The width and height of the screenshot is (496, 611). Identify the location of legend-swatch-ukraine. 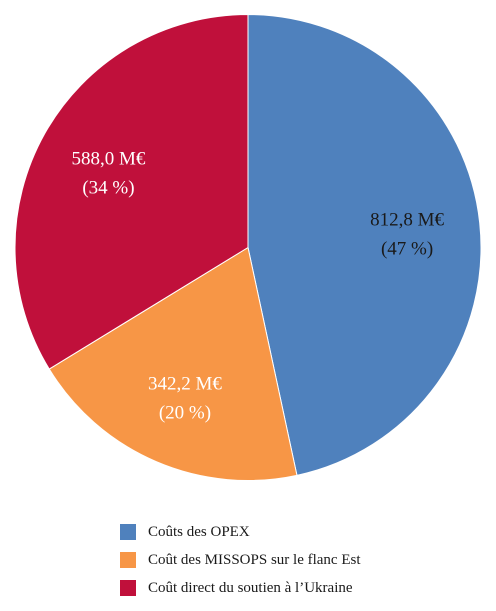
(128, 588).